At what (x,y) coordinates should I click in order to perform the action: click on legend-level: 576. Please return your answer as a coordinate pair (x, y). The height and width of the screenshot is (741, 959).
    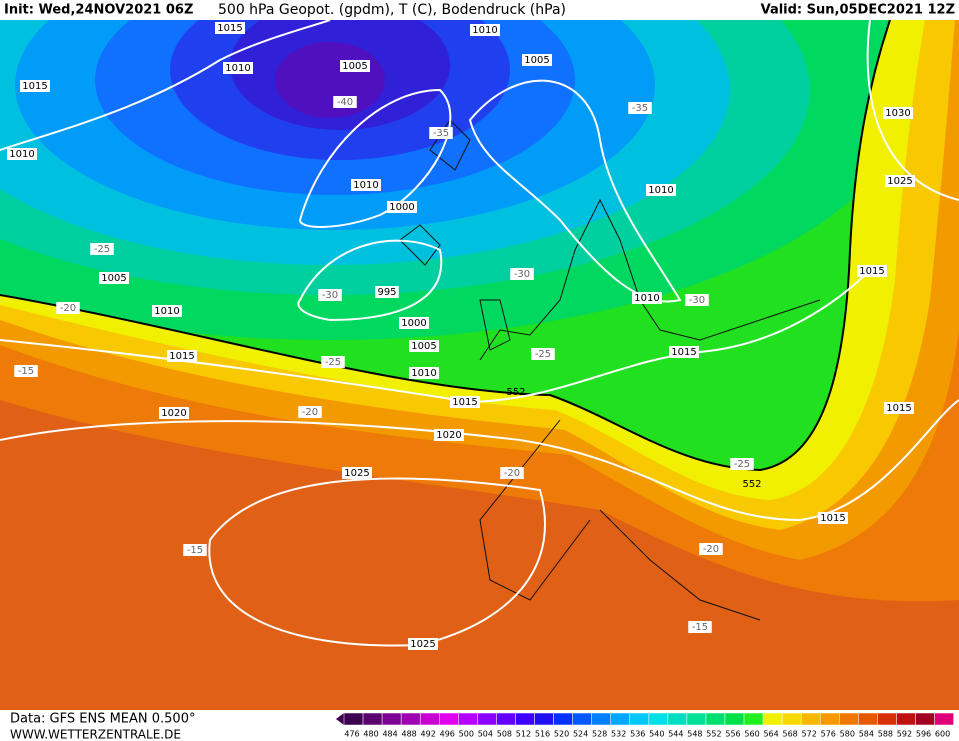
    Looking at the image, I should click on (828, 734).